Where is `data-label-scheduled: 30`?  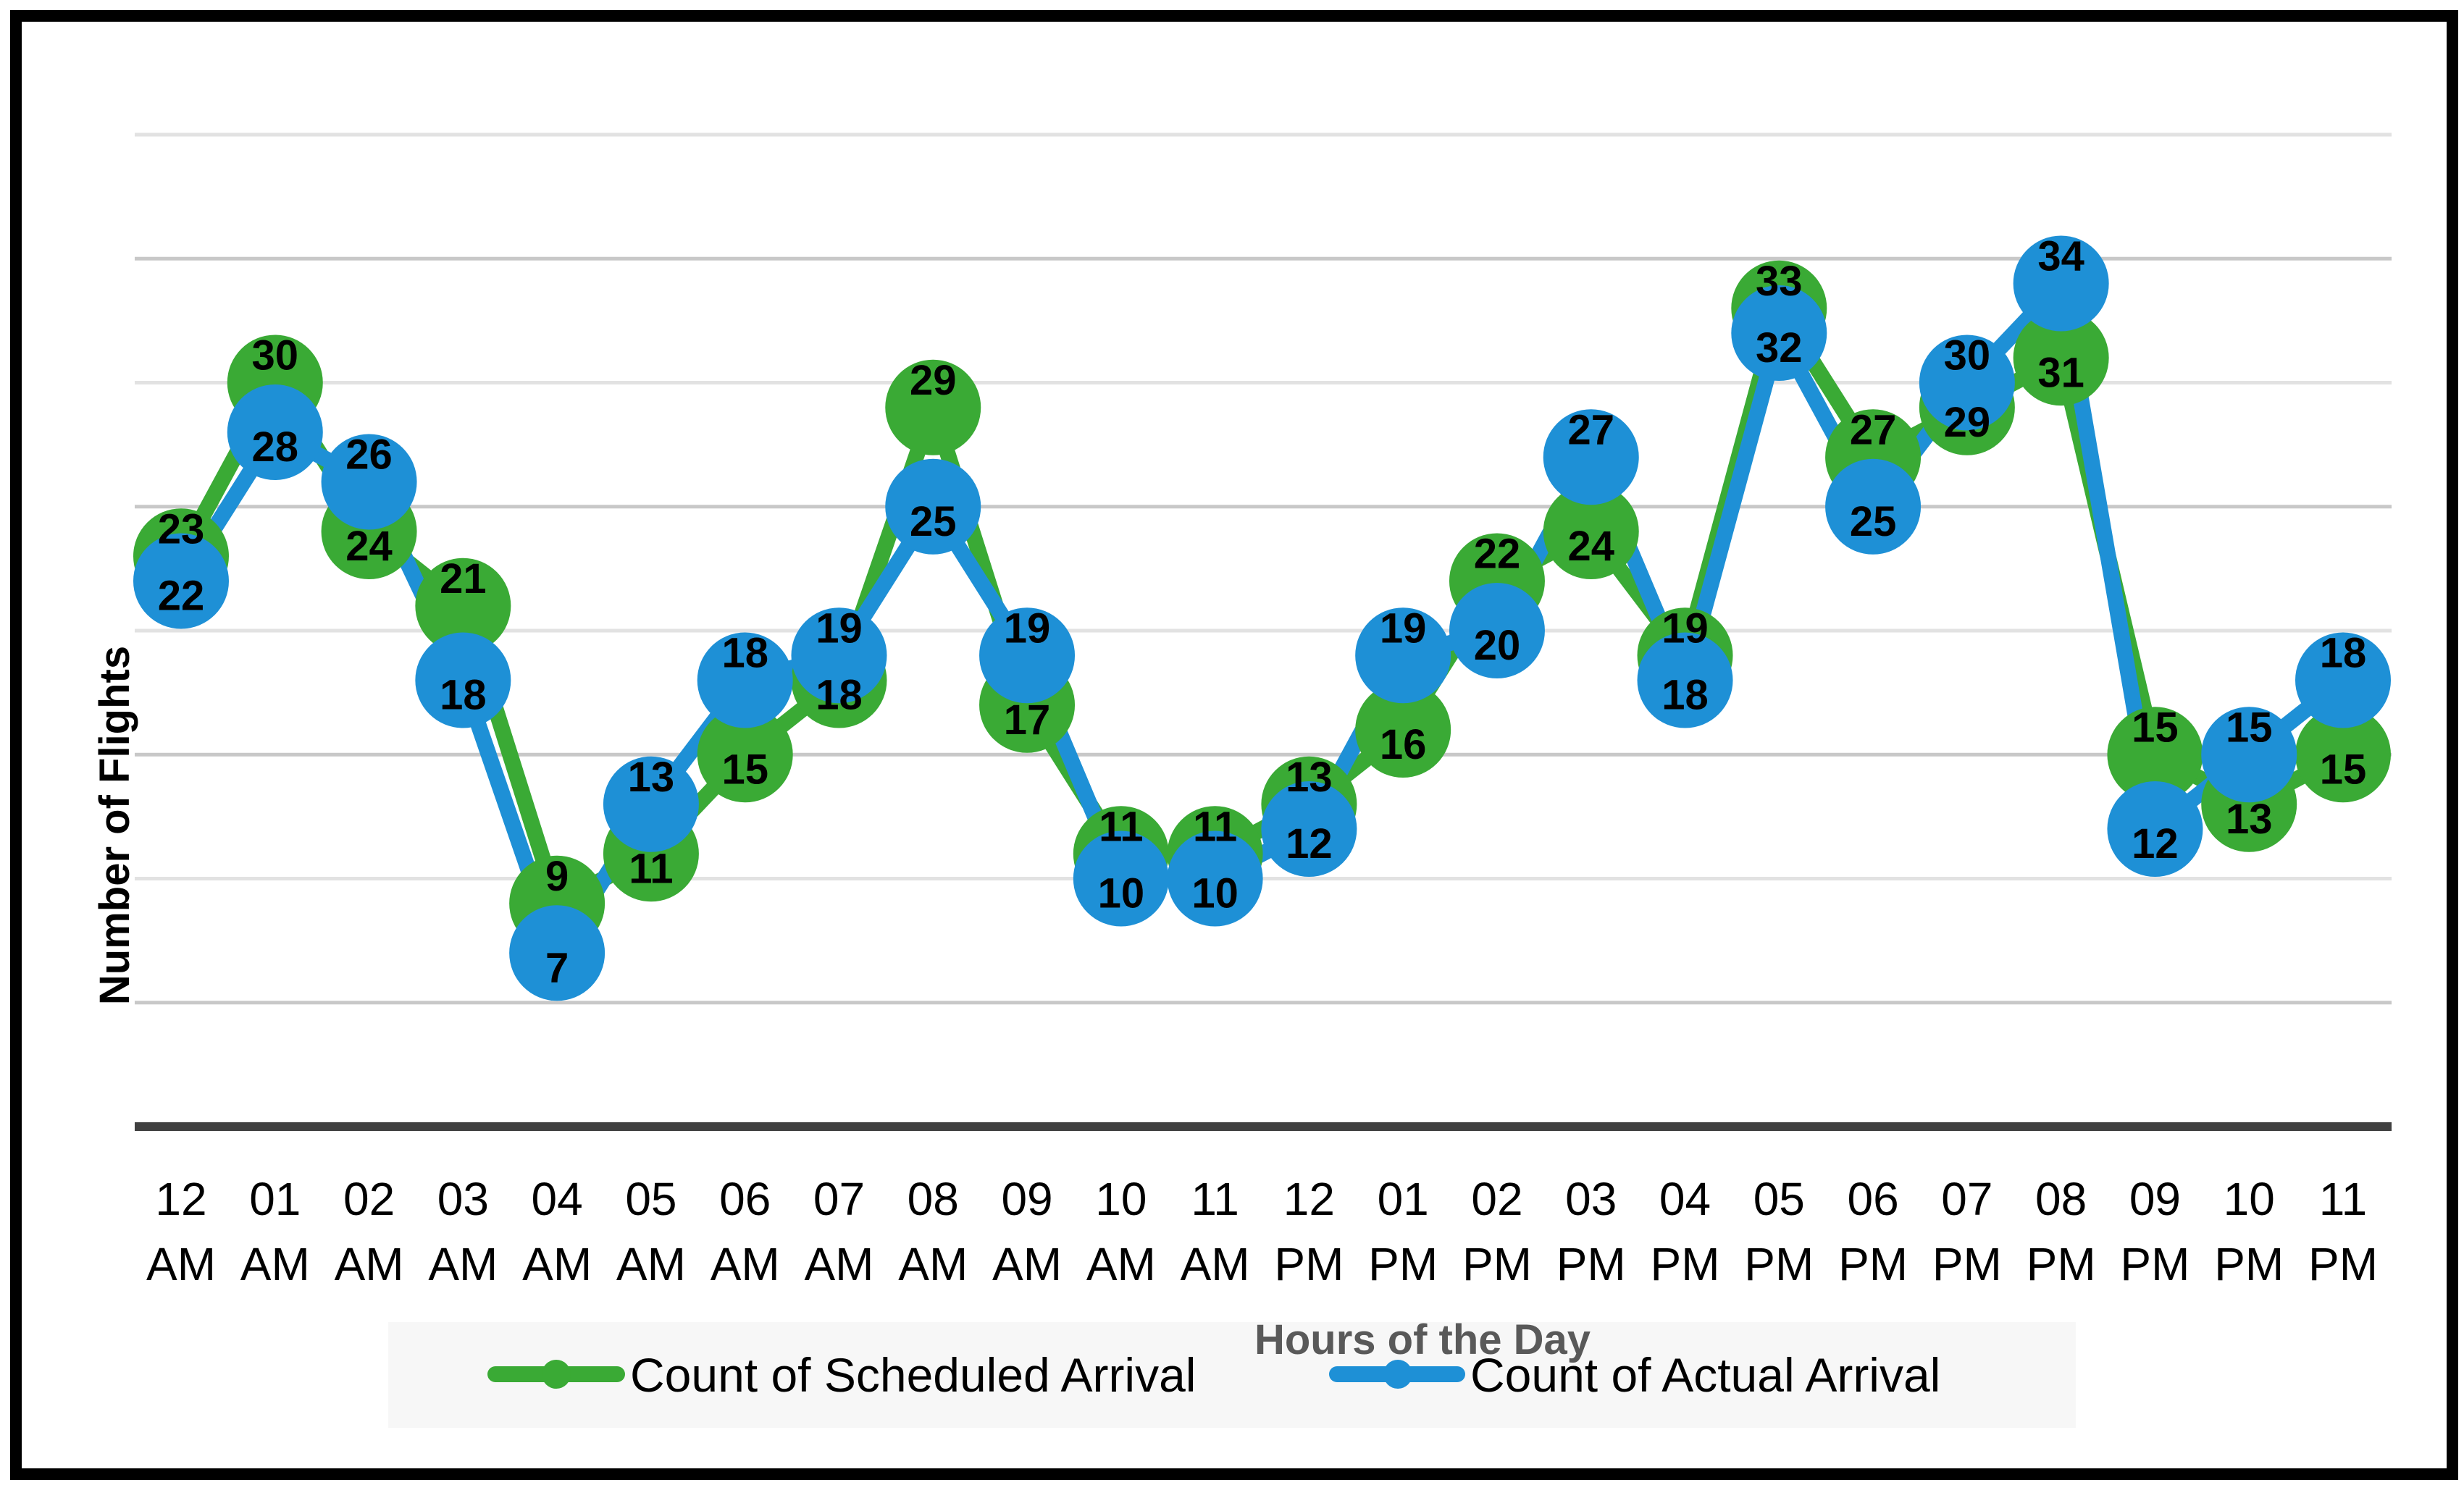
data-label-scheduled: 30 is located at coordinates (275, 355).